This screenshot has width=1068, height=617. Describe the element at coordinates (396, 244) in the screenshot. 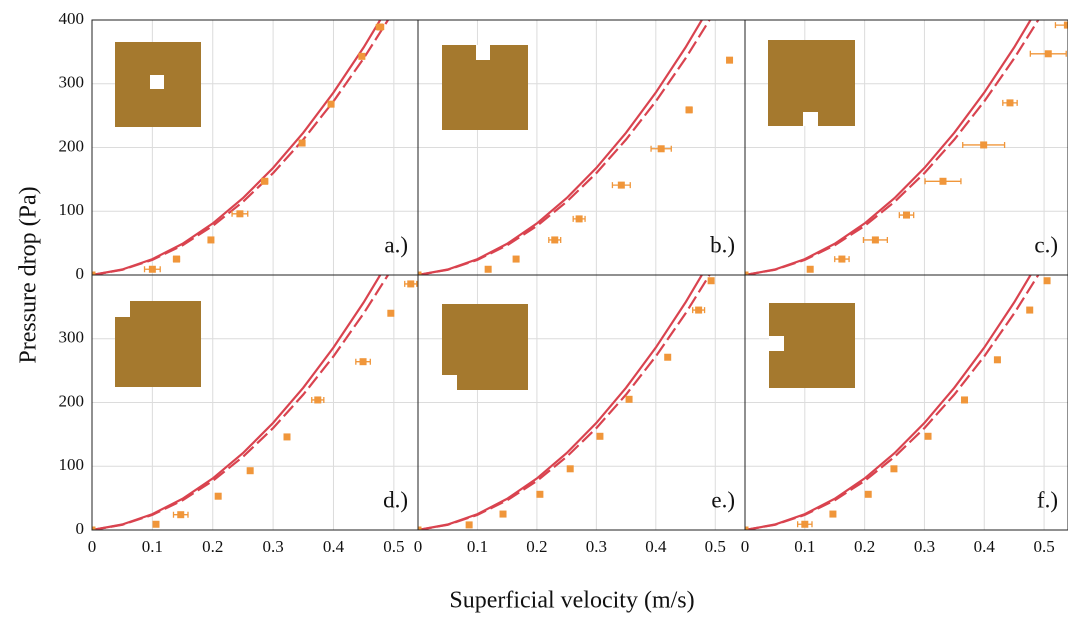

I see `panel-label: a.)` at that location.